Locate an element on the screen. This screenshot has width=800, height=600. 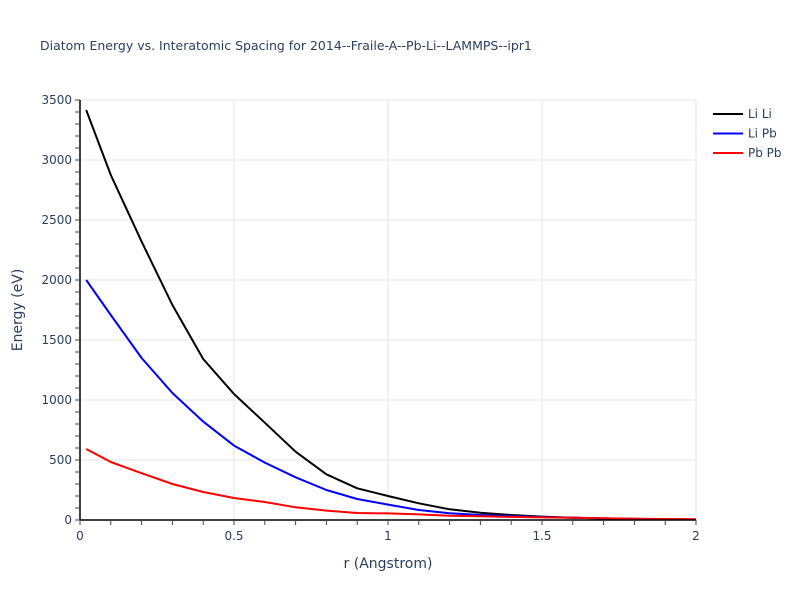
legend-label: Pb Pb is located at coordinates (765, 153).